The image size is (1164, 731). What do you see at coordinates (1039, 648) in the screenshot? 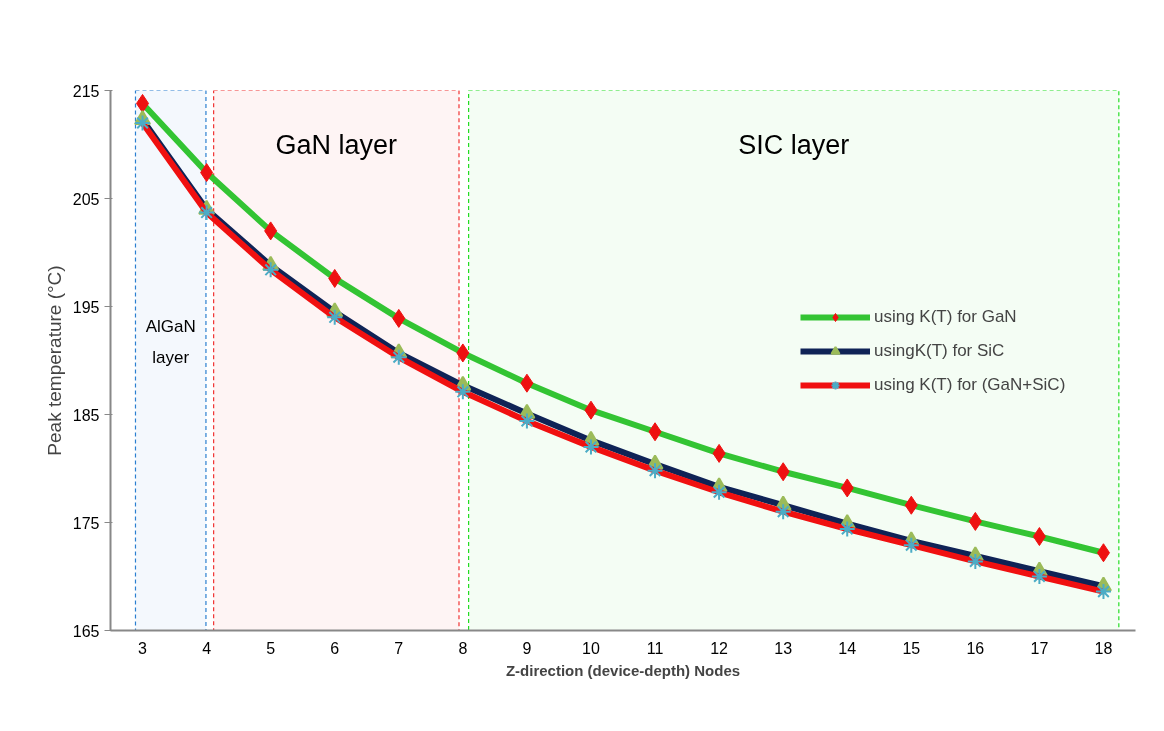
I see `x-tick-label: 17` at bounding box center [1039, 648].